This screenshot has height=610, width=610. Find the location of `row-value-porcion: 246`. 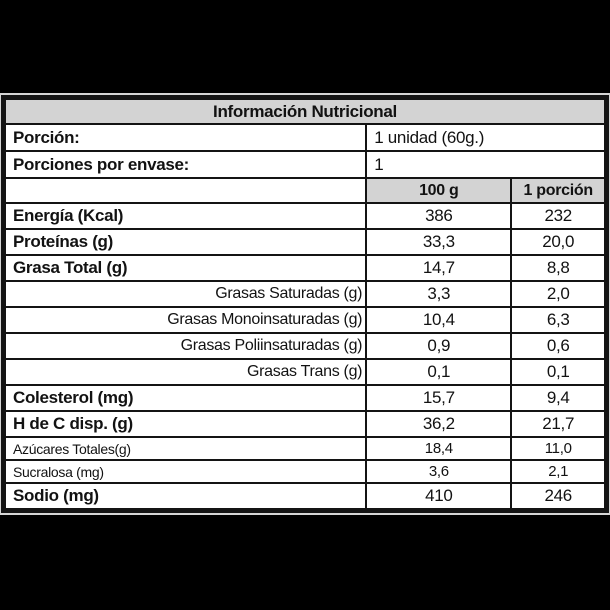

row-value-porcion: 246 is located at coordinates (558, 496).